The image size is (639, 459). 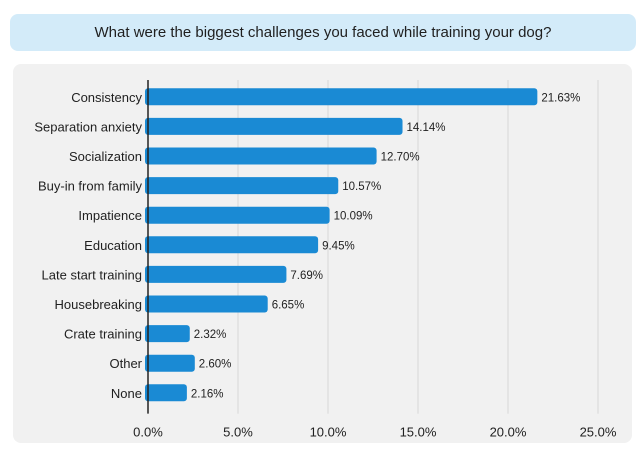 I want to click on x-tick-label: 25.0%, so click(x=598, y=432).